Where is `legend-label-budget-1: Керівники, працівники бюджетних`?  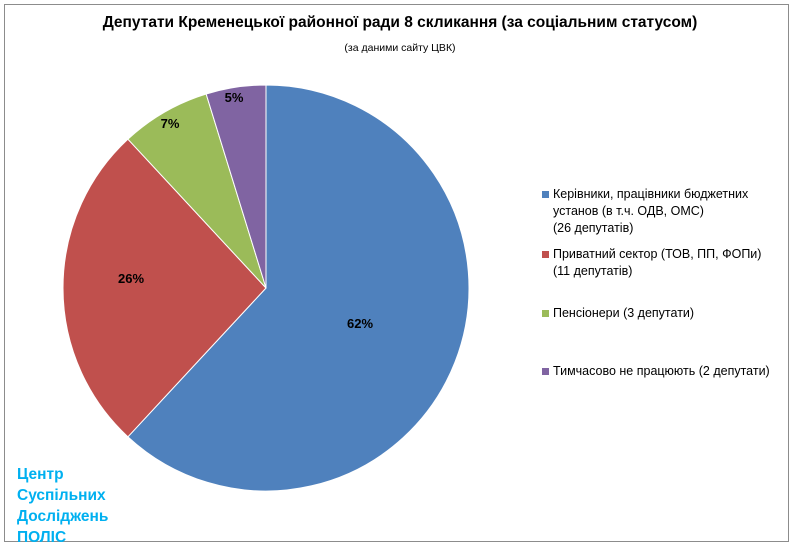
legend-label-budget-1: Керівники, працівники бюджетних is located at coordinates (651, 194).